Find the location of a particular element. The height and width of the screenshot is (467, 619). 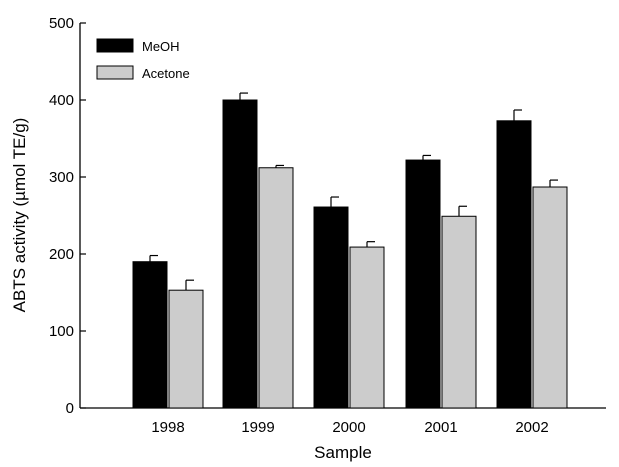

x-tick-label: 2001 is located at coordinates (440, 427).